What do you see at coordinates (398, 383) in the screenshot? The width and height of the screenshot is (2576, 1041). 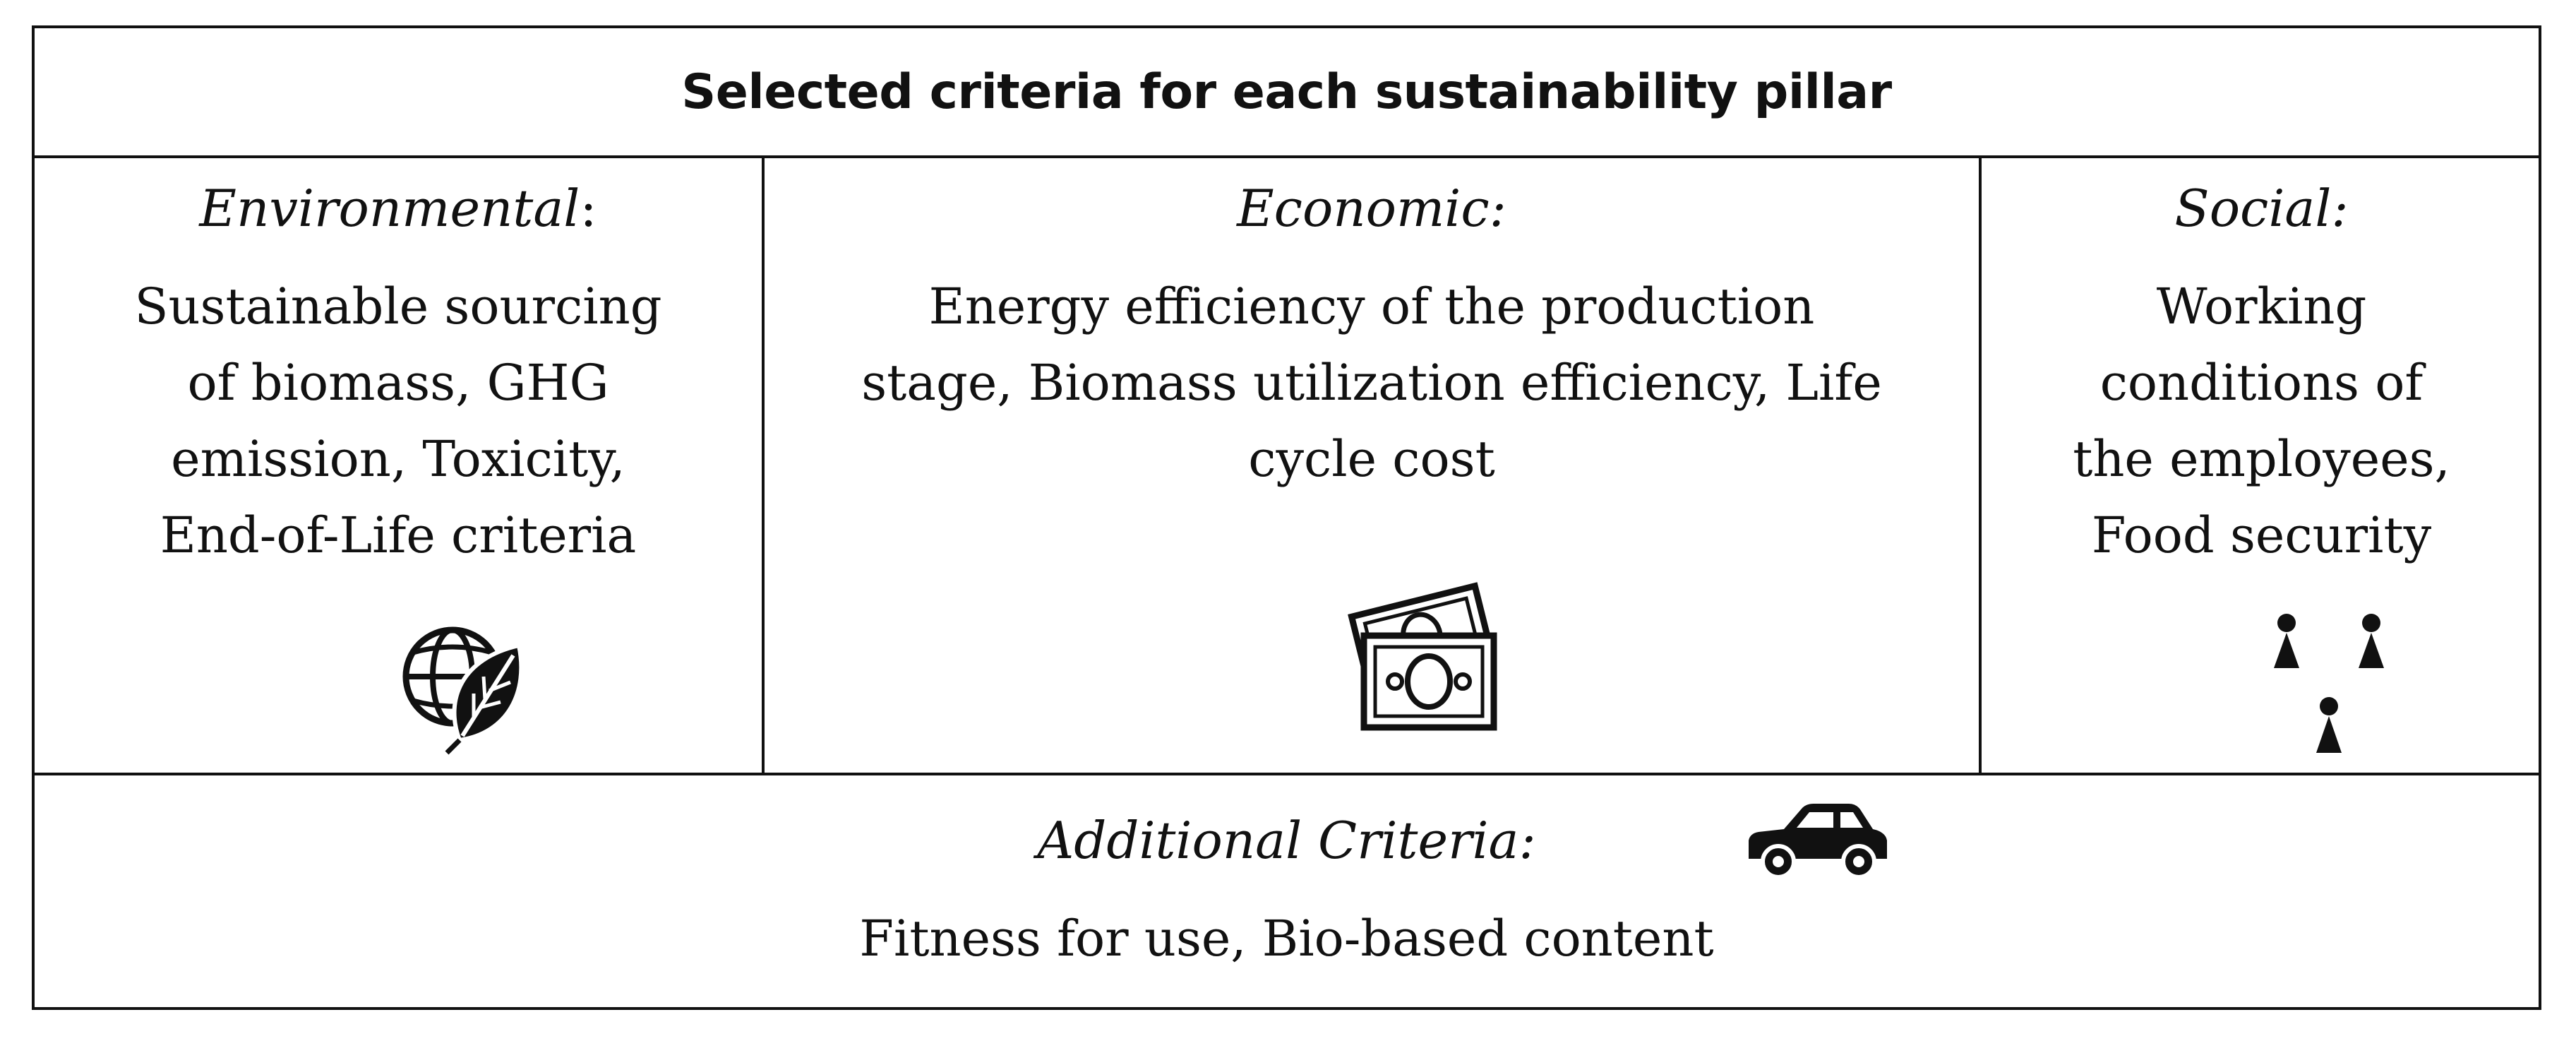 I see `environmental-line: of biomass, GHG` at bounding box center [398, 383].